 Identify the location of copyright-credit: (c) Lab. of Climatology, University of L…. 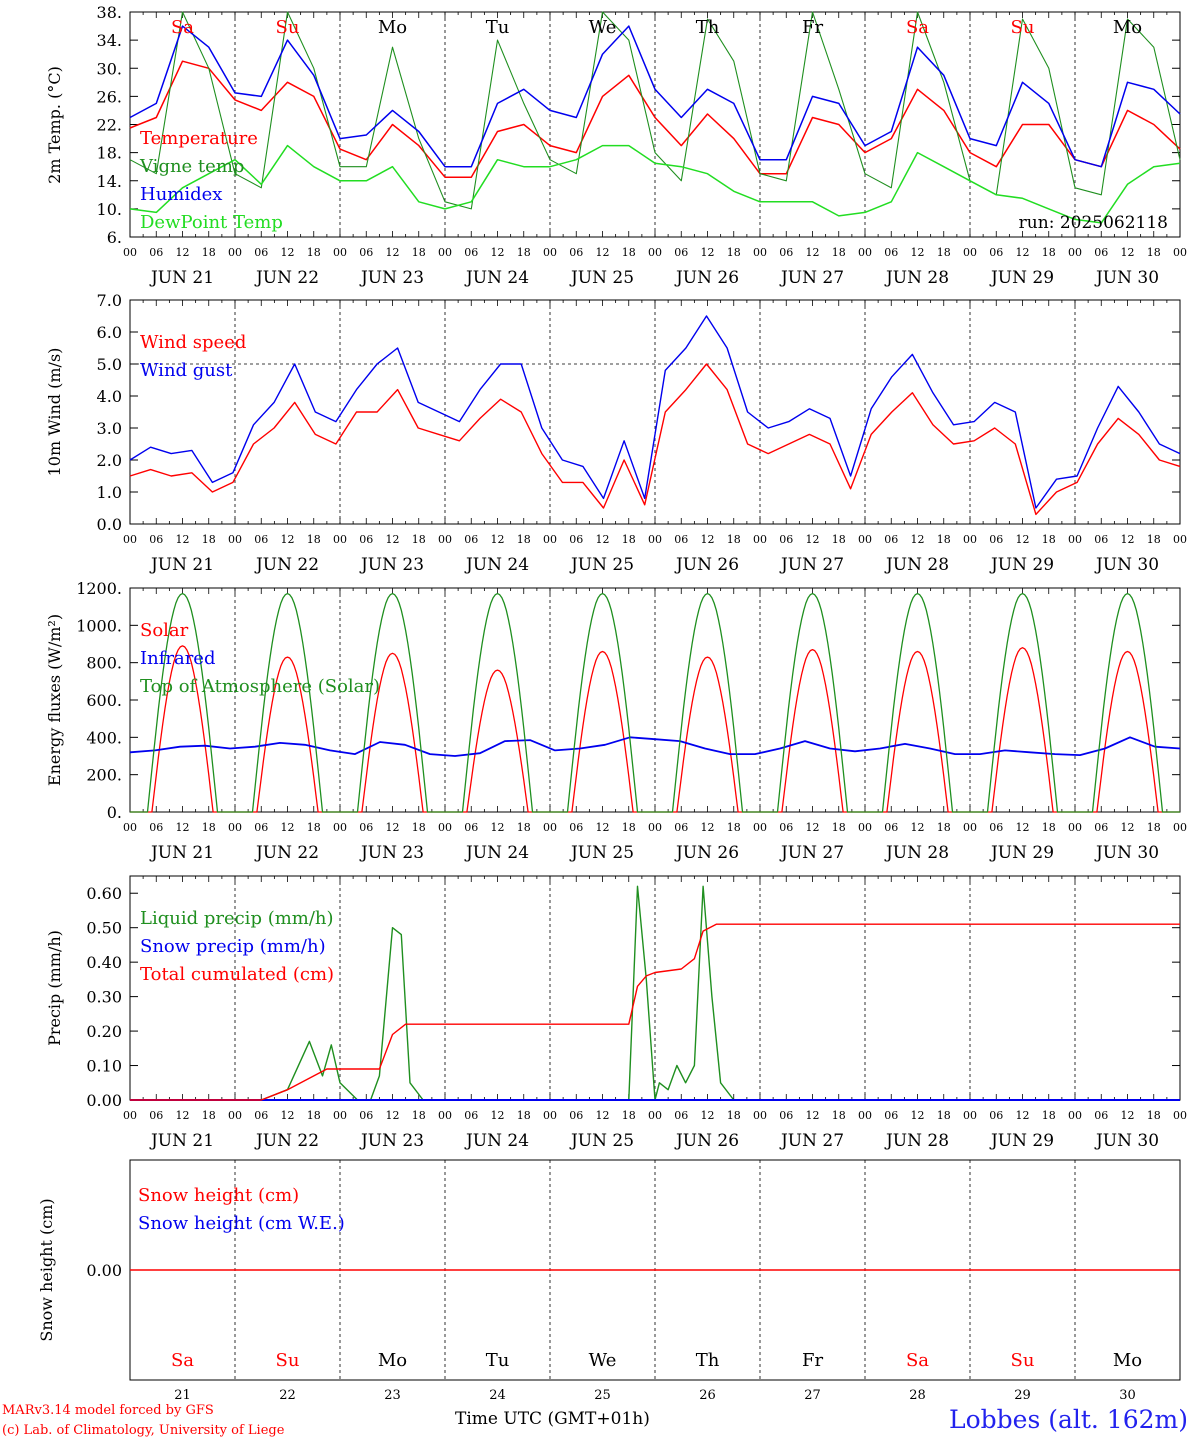
(143, 1430).